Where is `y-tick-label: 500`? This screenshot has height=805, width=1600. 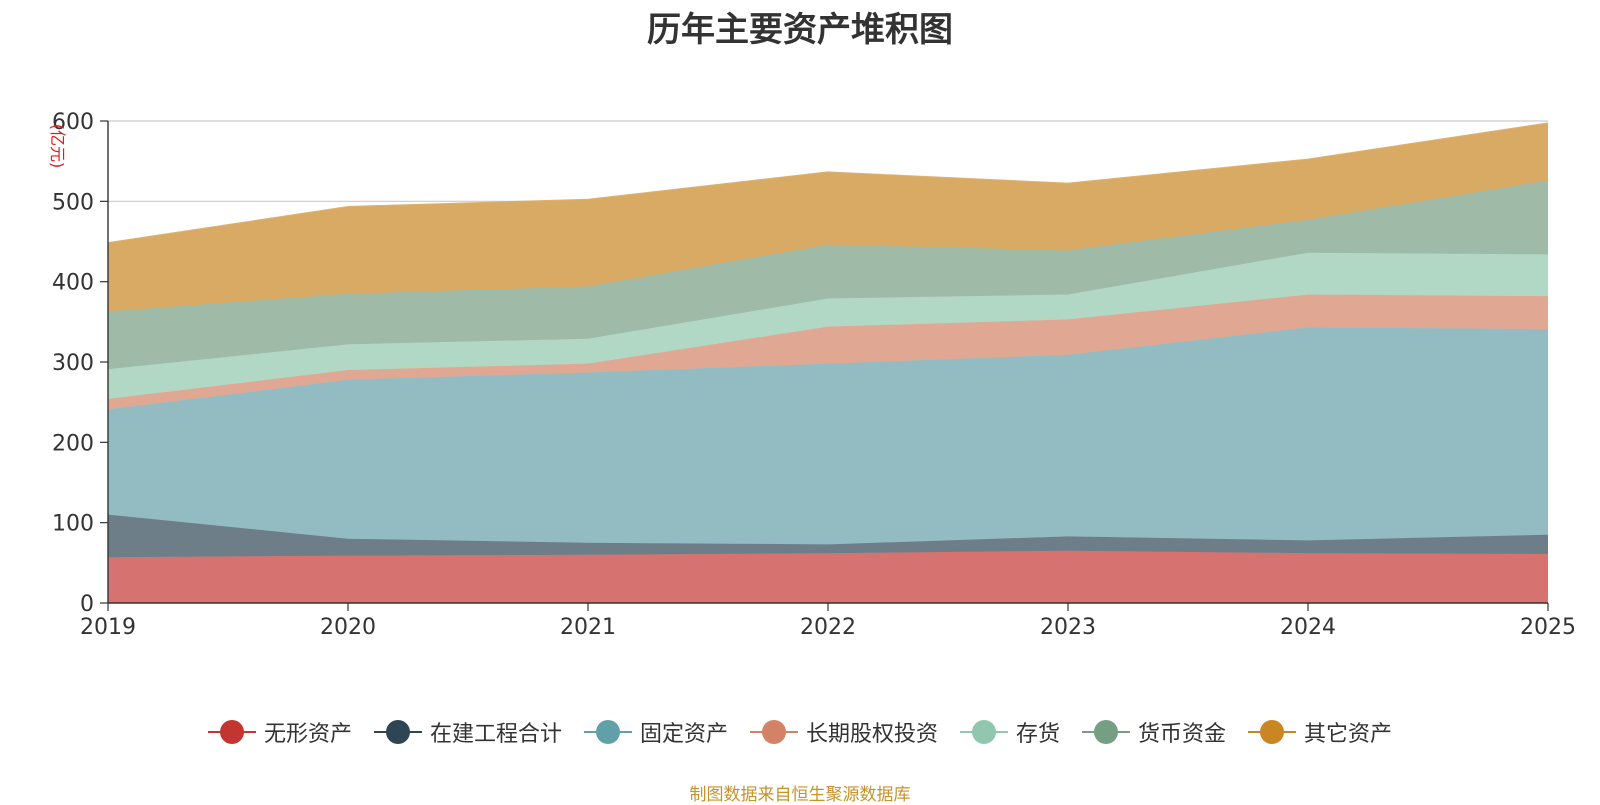 y-tick-label: 500 is located at coordinates (73, 202).